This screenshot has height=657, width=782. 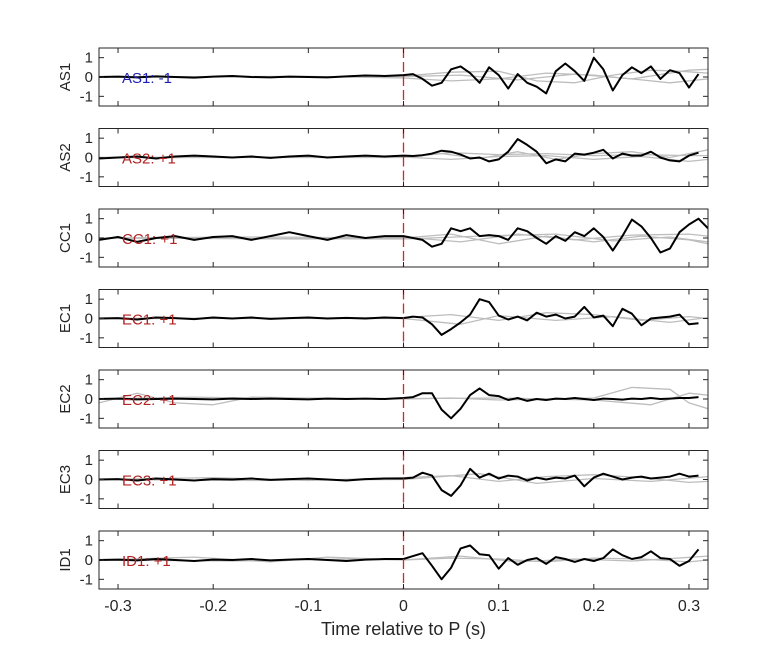 I want to click on polarity-label: EC1: +1, so click(x=149, y=320).